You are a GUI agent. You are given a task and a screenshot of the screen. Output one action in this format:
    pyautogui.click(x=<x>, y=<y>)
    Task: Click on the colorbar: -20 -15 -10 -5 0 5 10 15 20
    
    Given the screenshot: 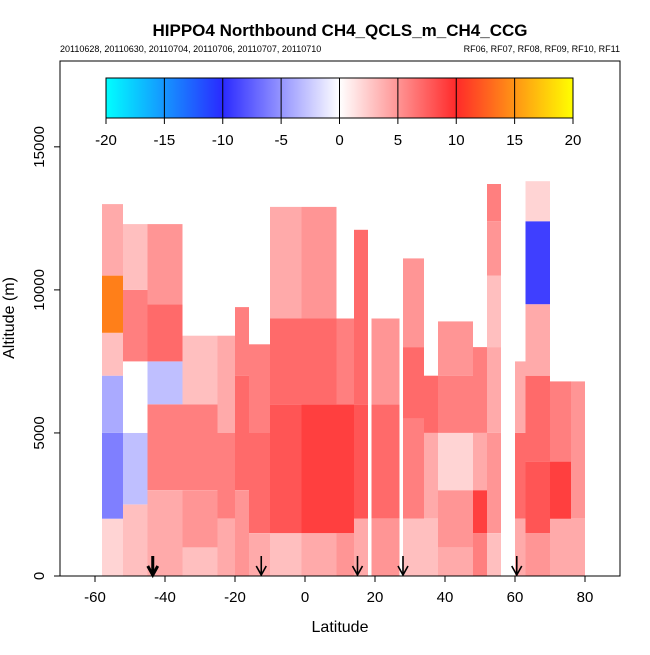 What is the action you would take?
    pyautogui.click(x=338, y=113)
    